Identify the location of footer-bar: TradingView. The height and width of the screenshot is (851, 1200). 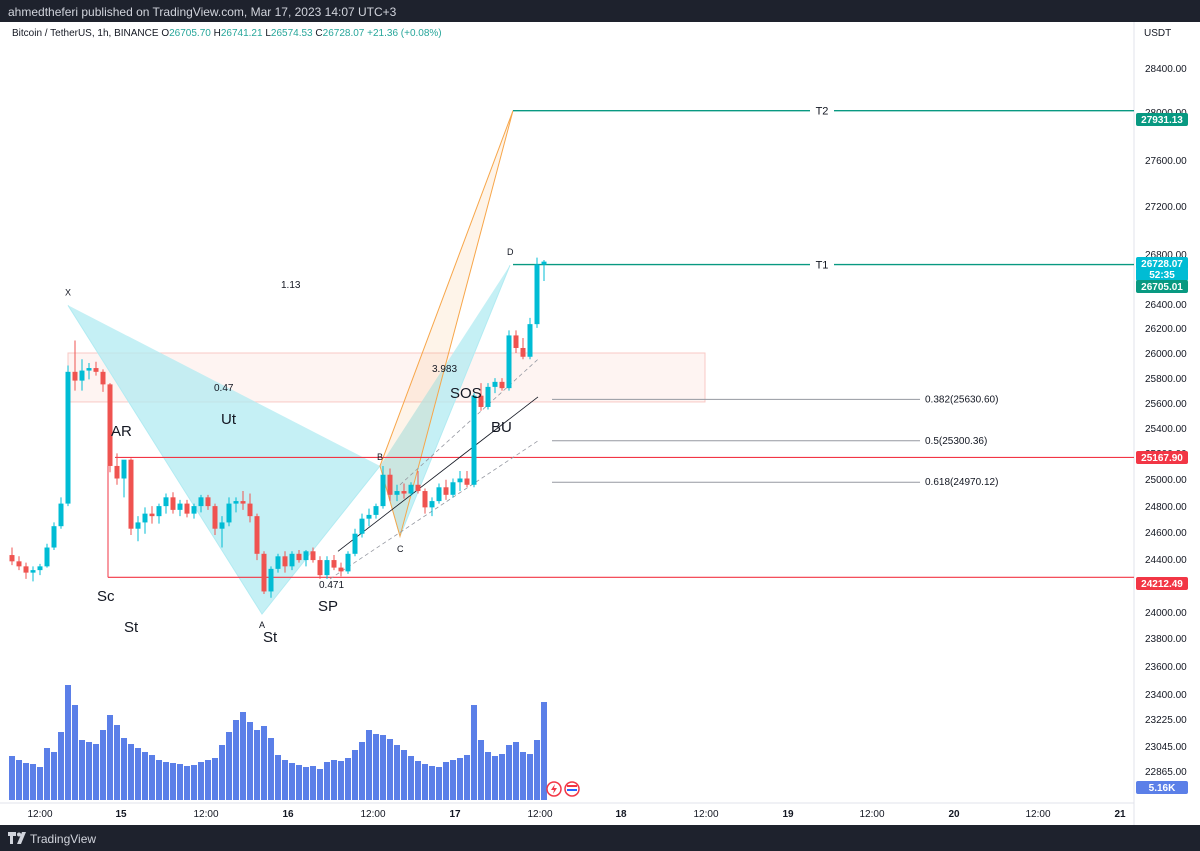
(600, 838).